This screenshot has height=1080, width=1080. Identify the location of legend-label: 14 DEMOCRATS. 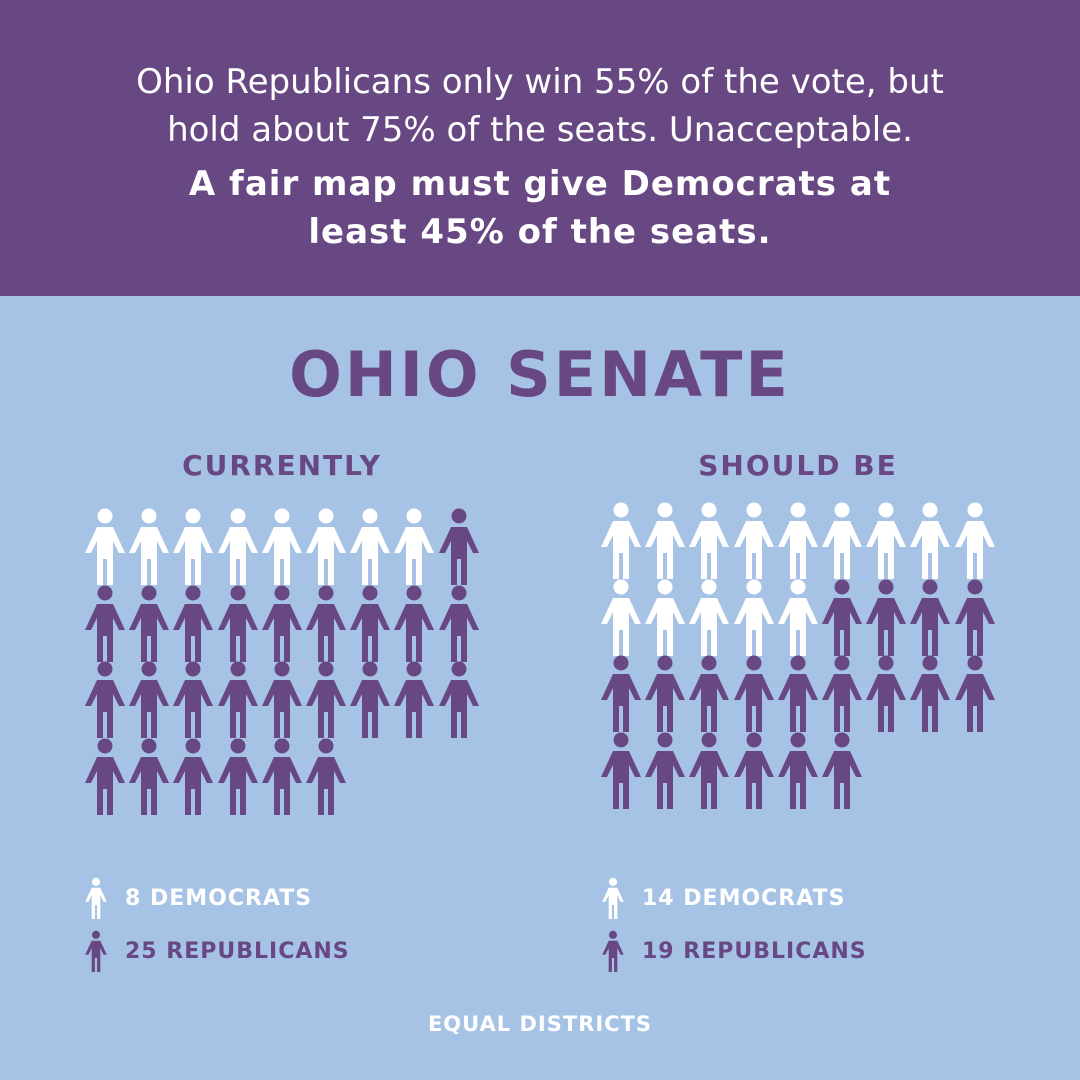
(744, 898).